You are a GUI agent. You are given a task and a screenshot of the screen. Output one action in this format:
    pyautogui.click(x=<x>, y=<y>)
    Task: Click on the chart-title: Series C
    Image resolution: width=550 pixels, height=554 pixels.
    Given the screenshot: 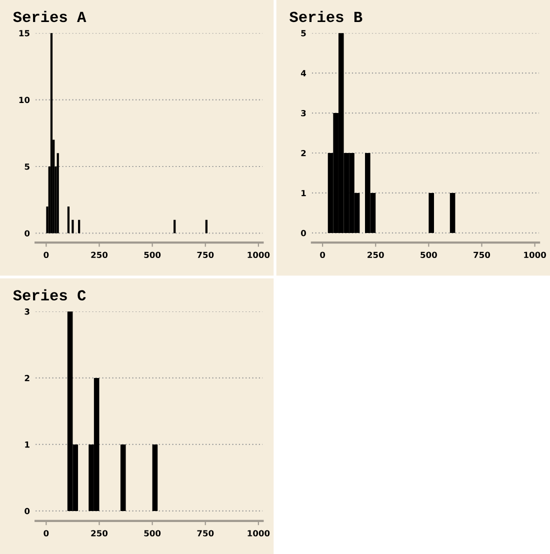 What is the action you would take?
    pyautogui.click(x=49, y=294)
    